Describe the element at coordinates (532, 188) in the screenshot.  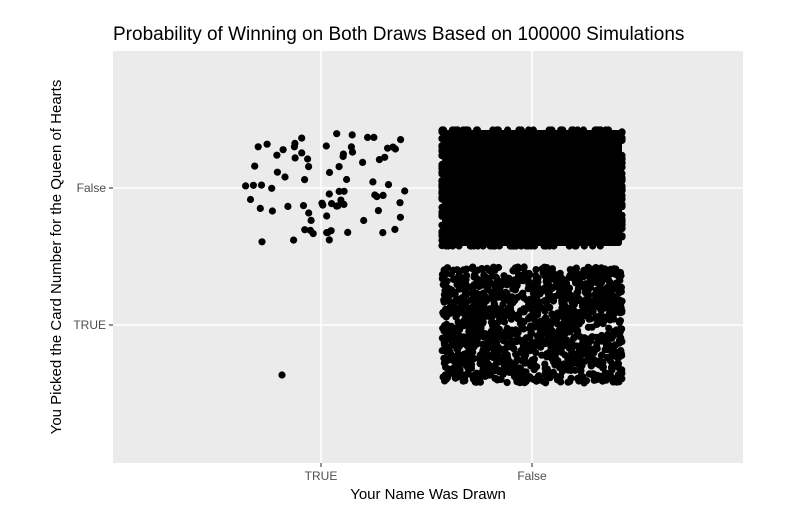
I see `dense-point-cloud` at that location.